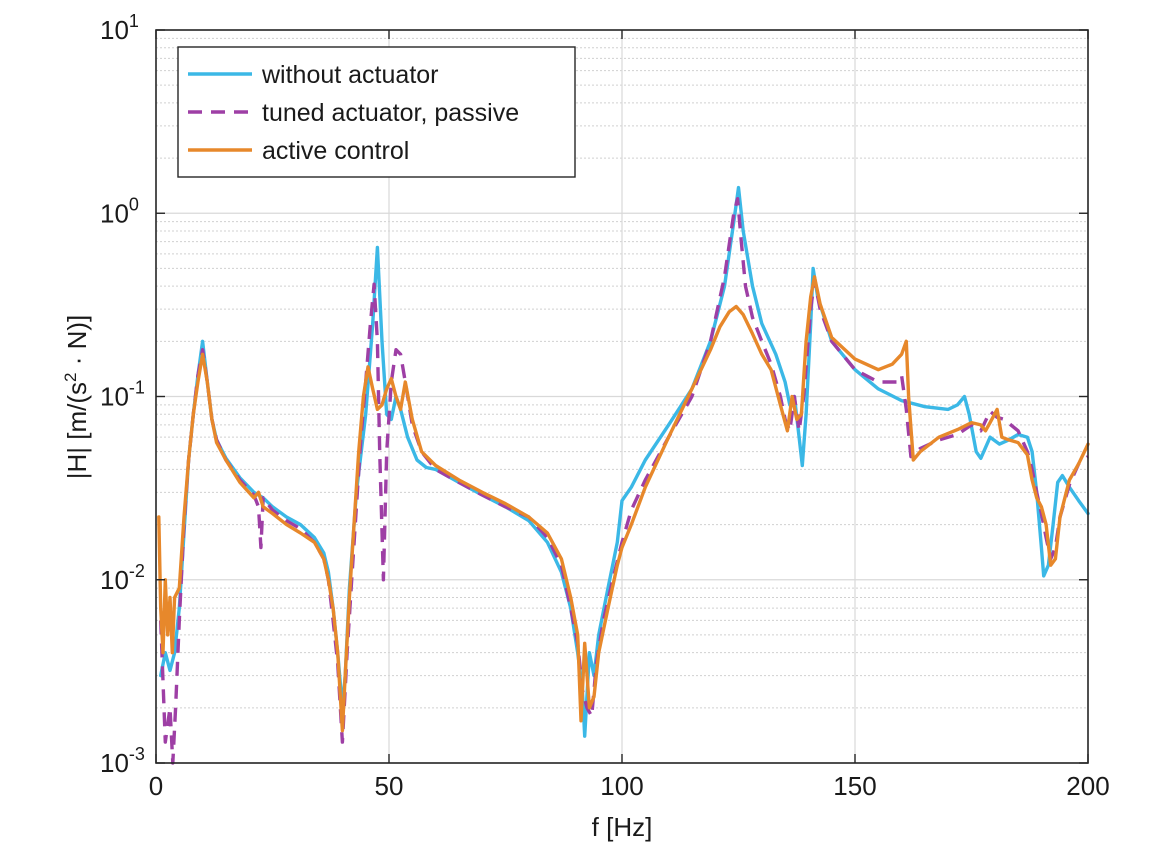  Describe the element at coordinates (389, 786) in the screenshot. I see `x-tick-label: 50` at that location.